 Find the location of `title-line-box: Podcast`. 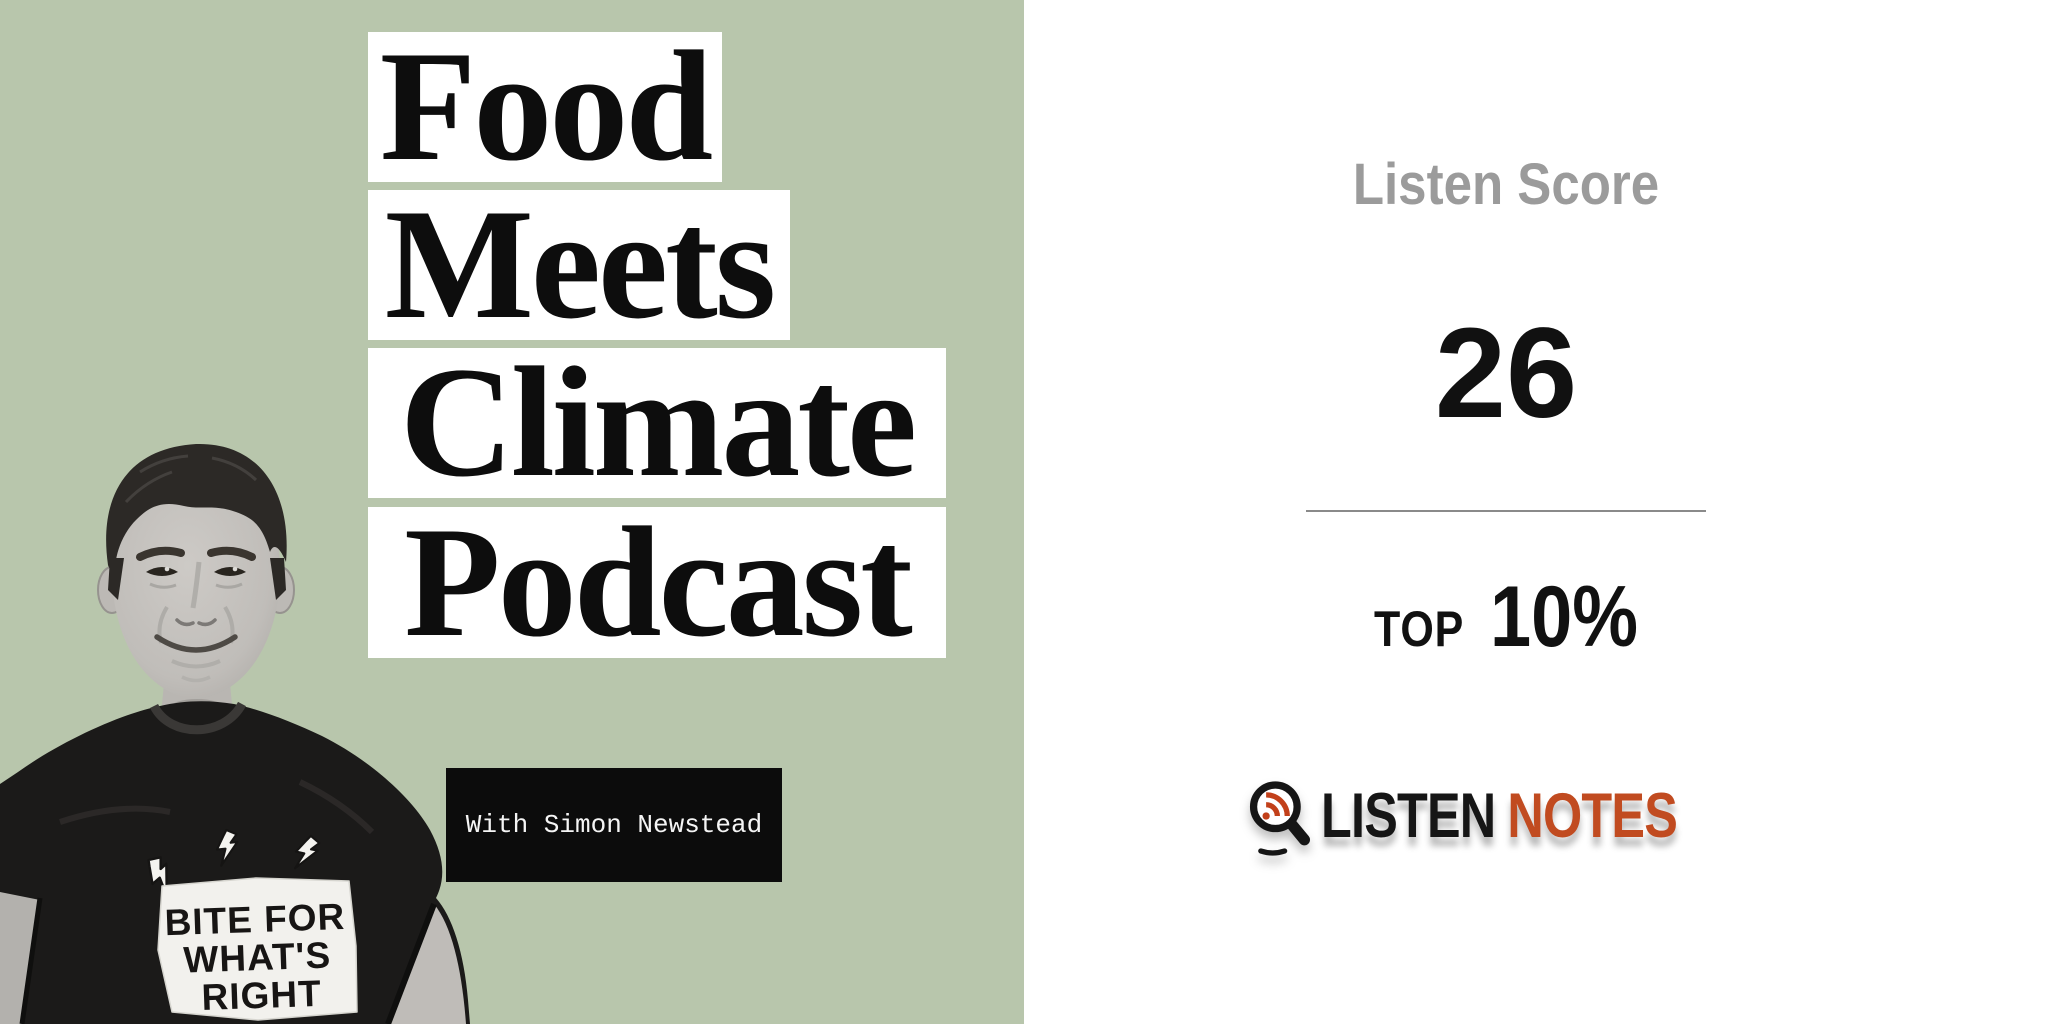

title-line-box: Podcast is located at coordinates (657, 582).